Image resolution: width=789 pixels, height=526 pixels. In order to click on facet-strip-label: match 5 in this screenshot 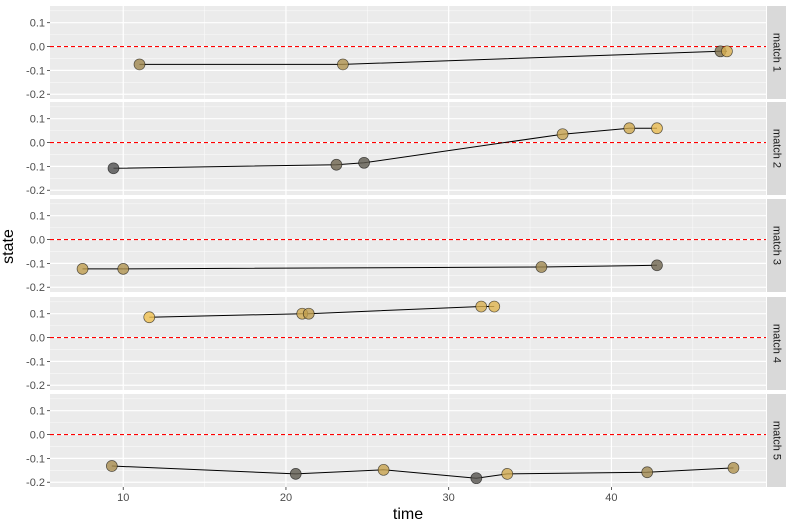, I will do `click(777, 440)`.